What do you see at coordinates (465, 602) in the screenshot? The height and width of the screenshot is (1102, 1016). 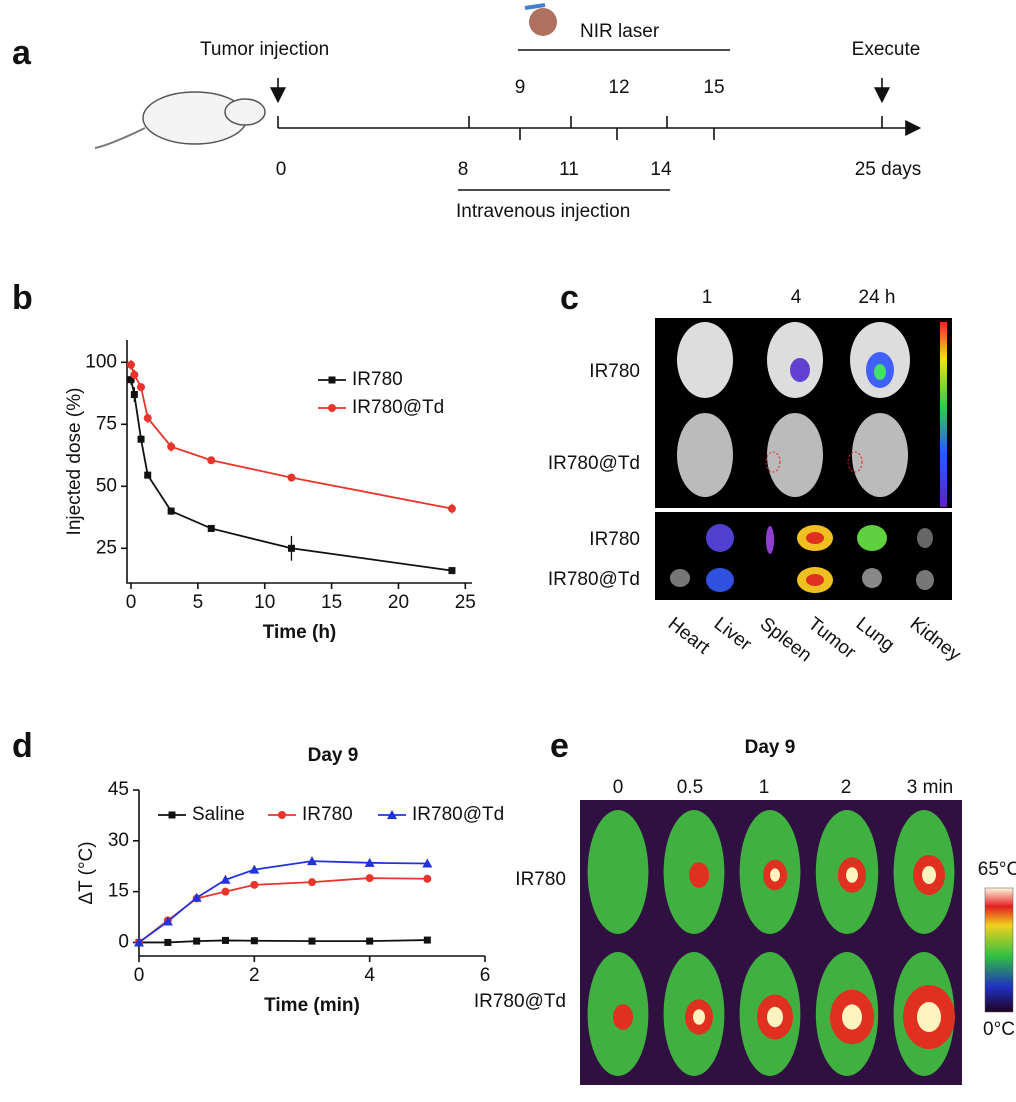 I see `x-tick-label: 25` at bounding box center [465, 602].